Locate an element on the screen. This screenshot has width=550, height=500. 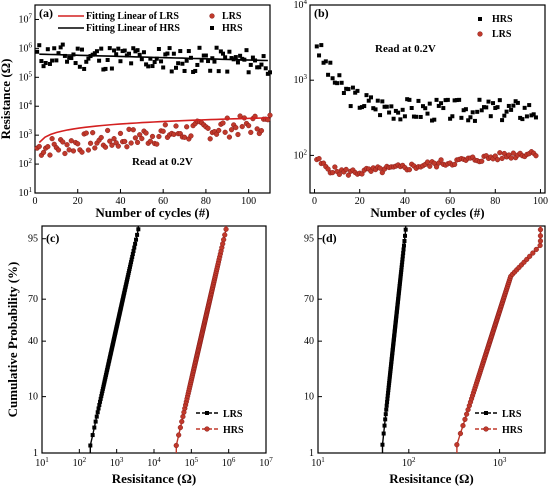
y-tick-label: 95 is located at coordinates (33, 239).